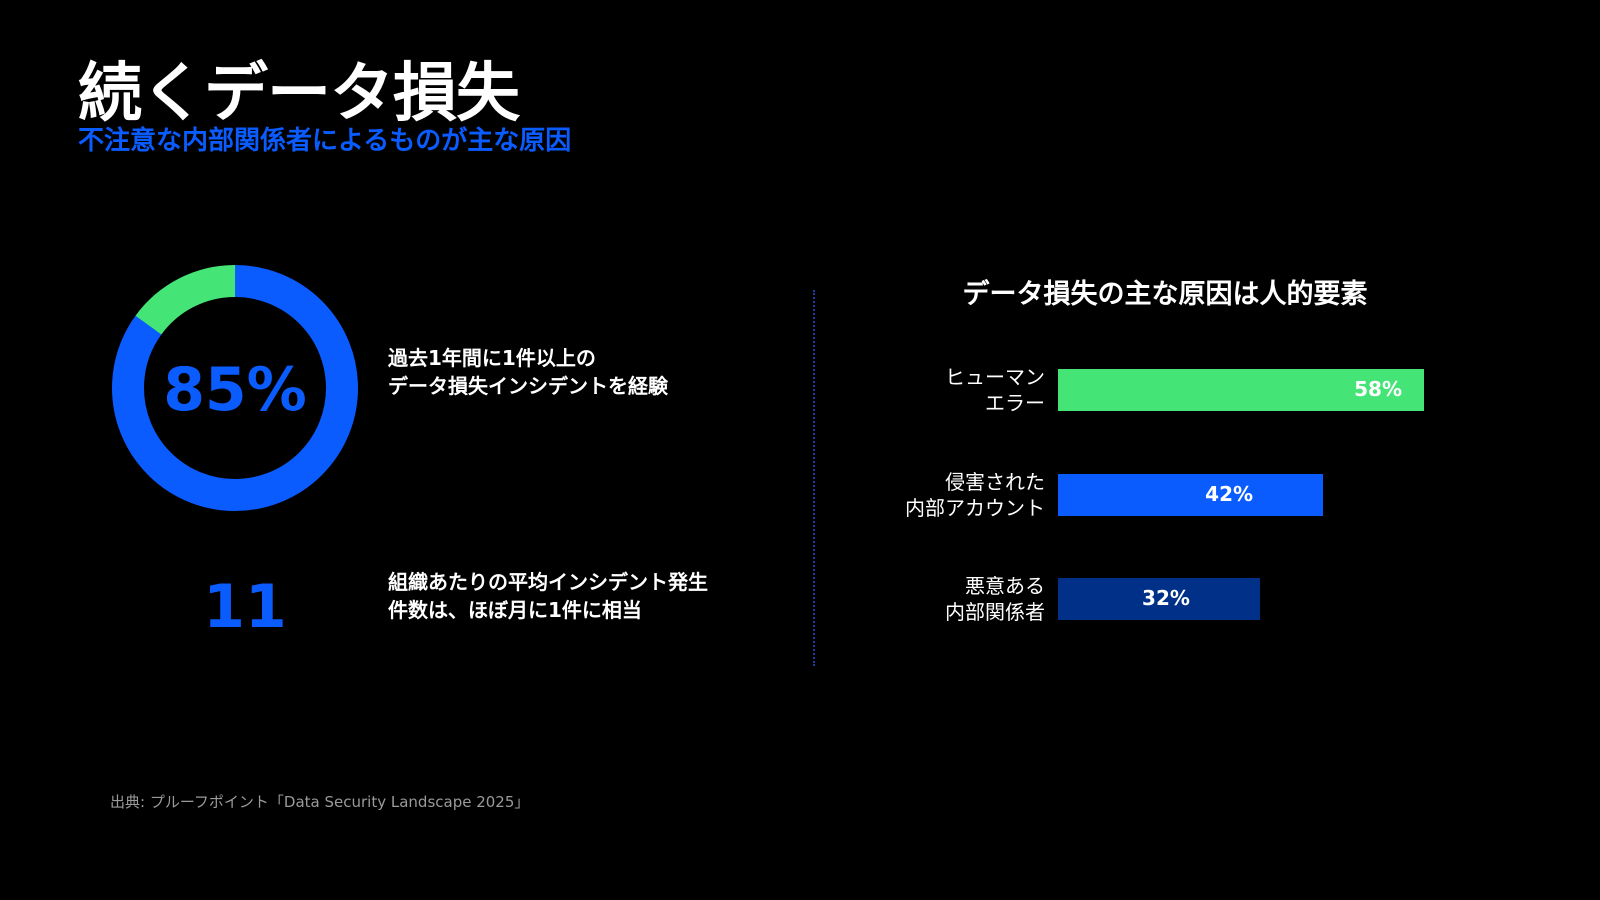 This screenshot has height=900, width=1600. I want to click on bar: 32%, so click(1159, 599).